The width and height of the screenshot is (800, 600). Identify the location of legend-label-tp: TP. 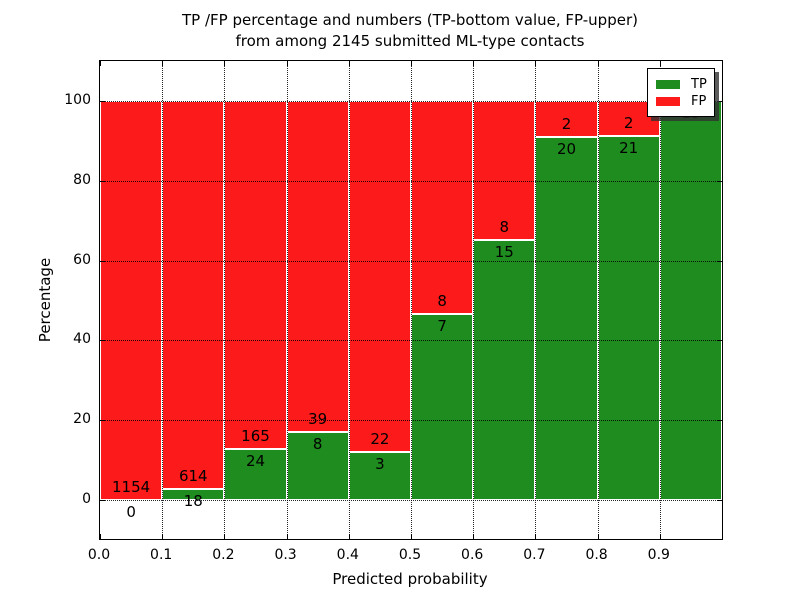
(699, 84).